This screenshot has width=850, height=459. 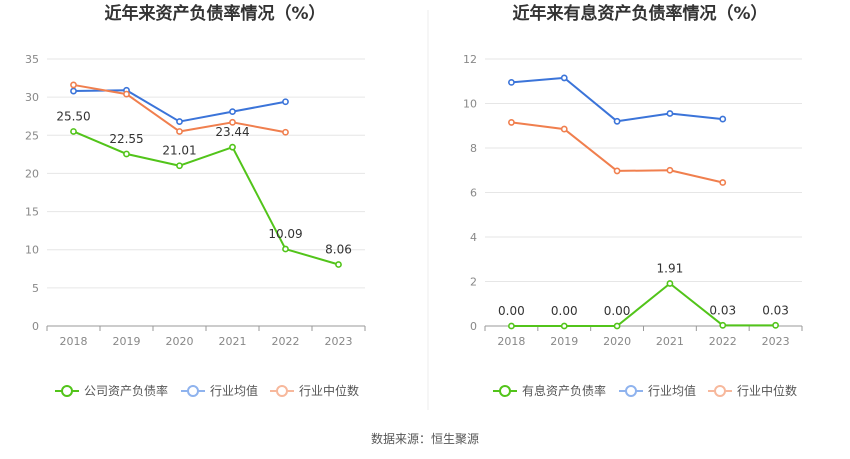 I want to click on y-tick-label: 12, so click(x=470, y=59).